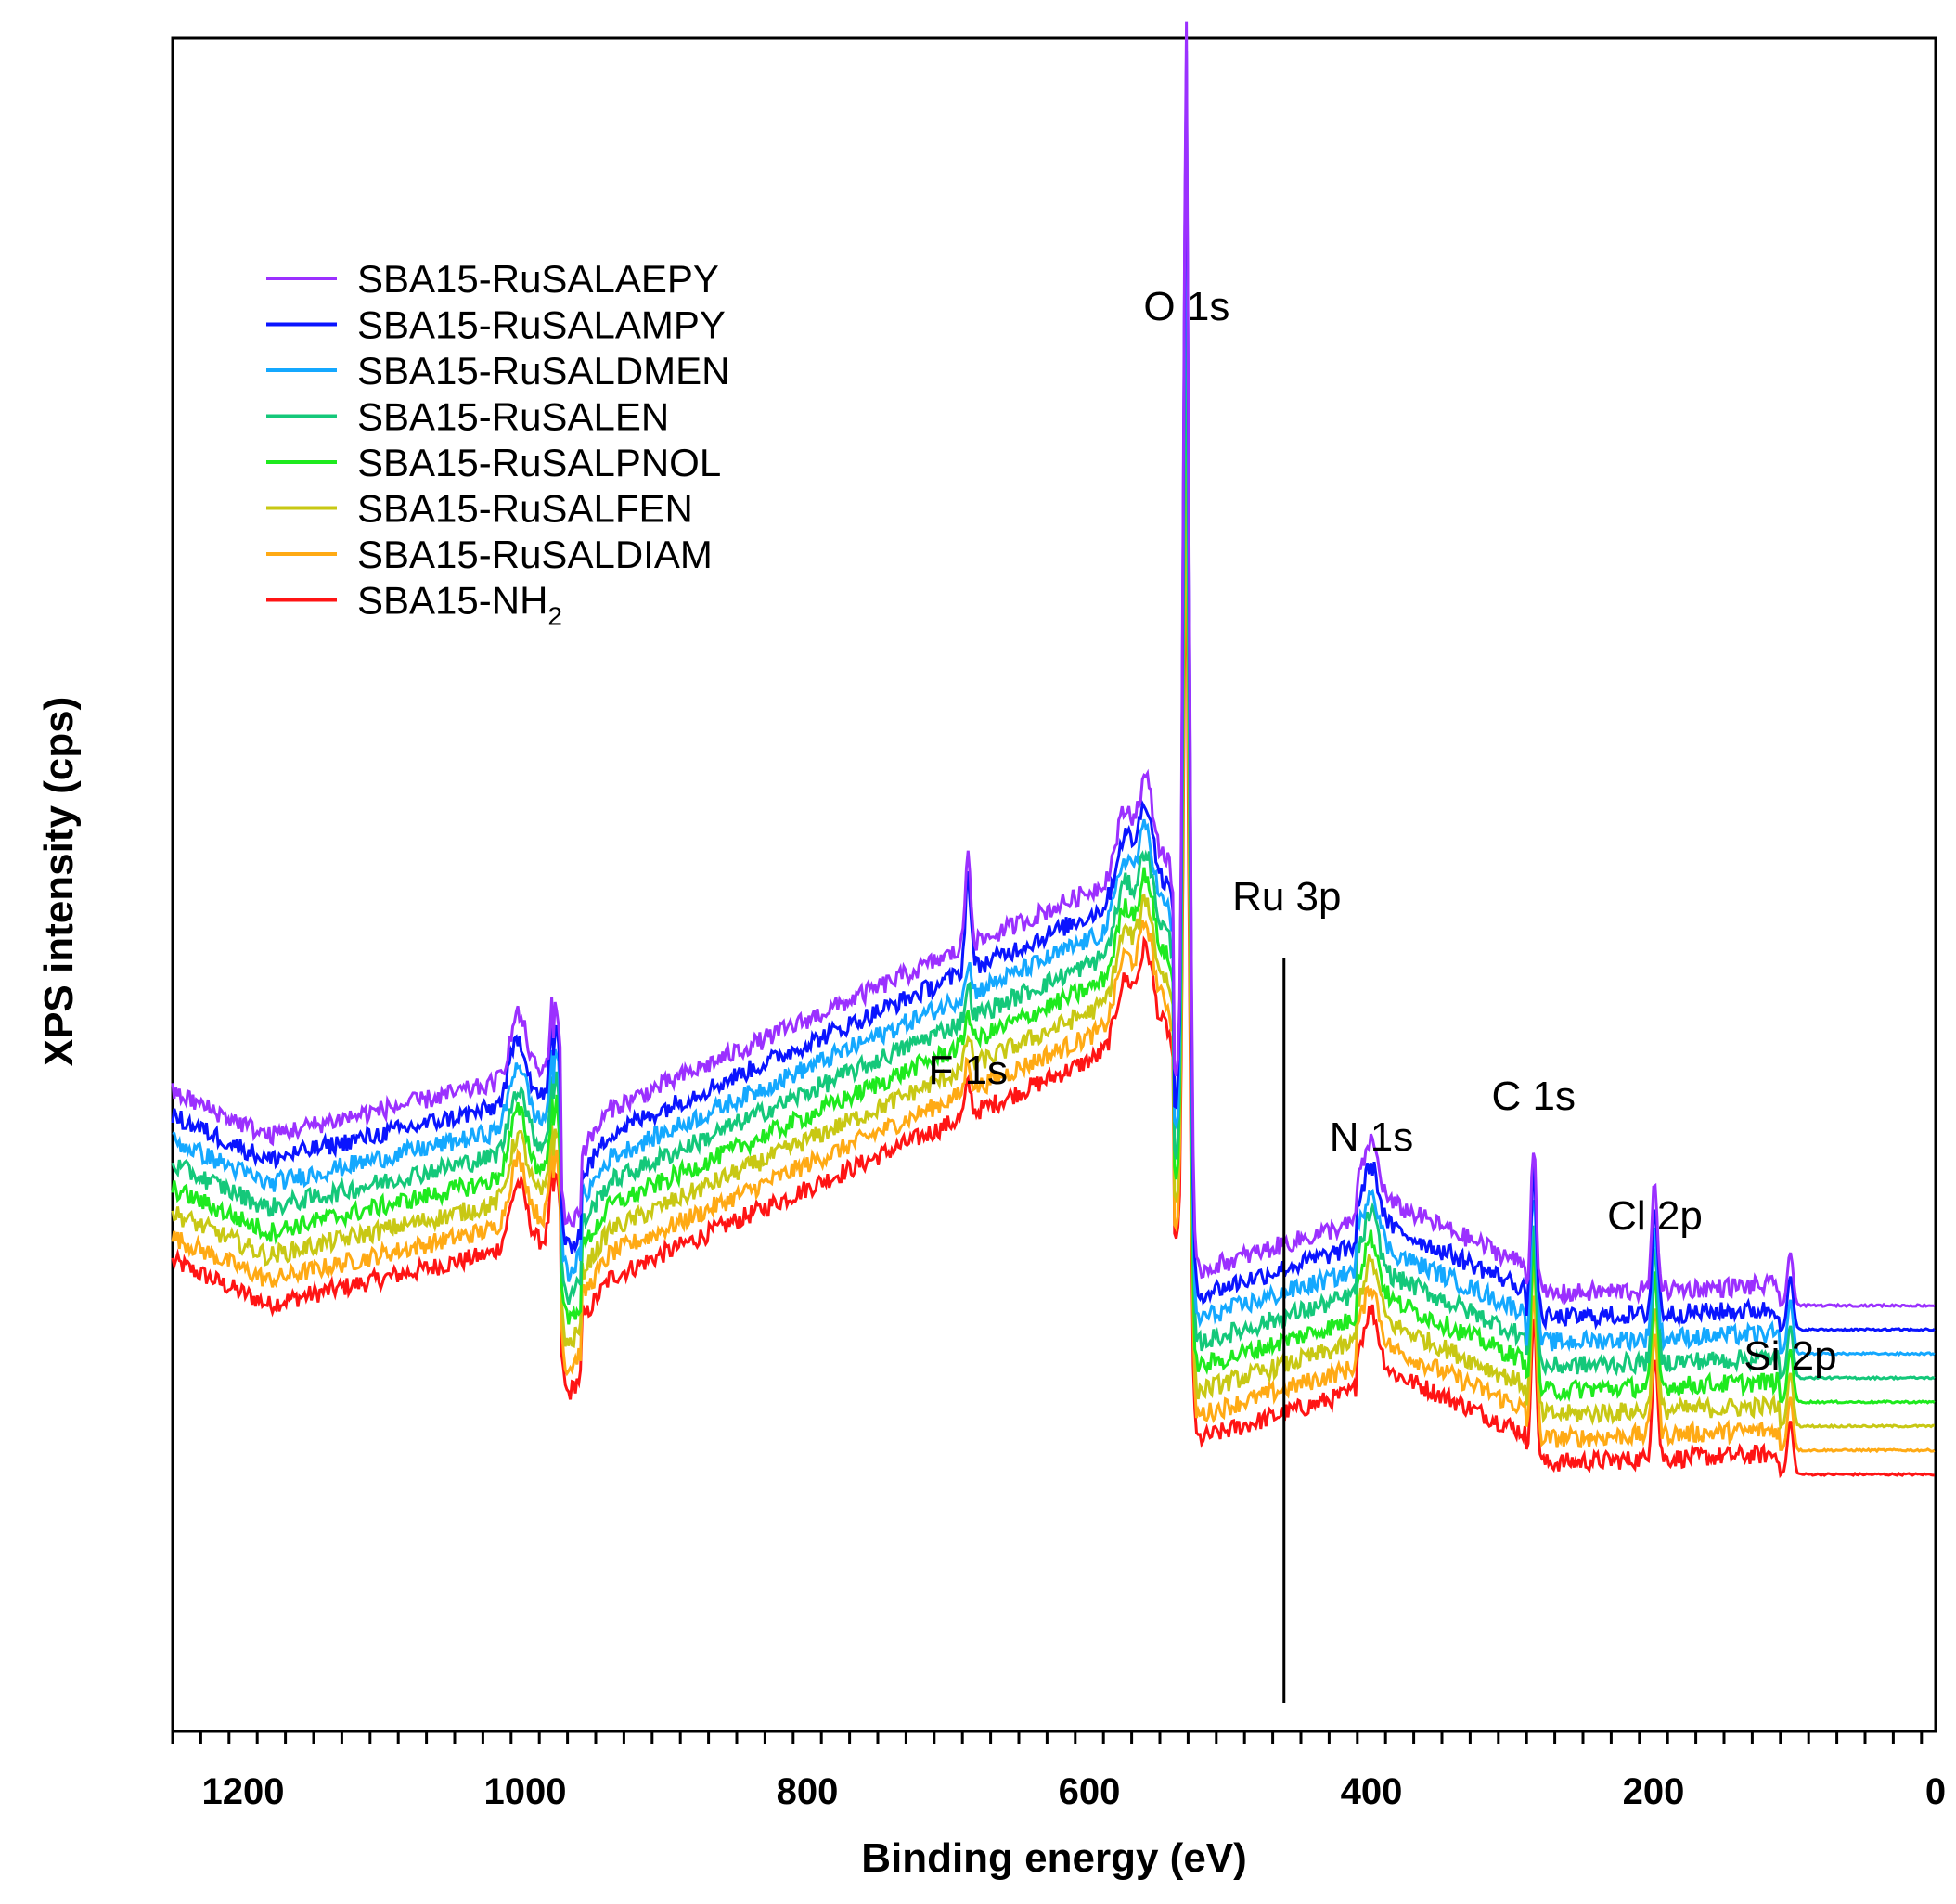  I want to click on peak-label: N 1s, so click(1371, 1137).